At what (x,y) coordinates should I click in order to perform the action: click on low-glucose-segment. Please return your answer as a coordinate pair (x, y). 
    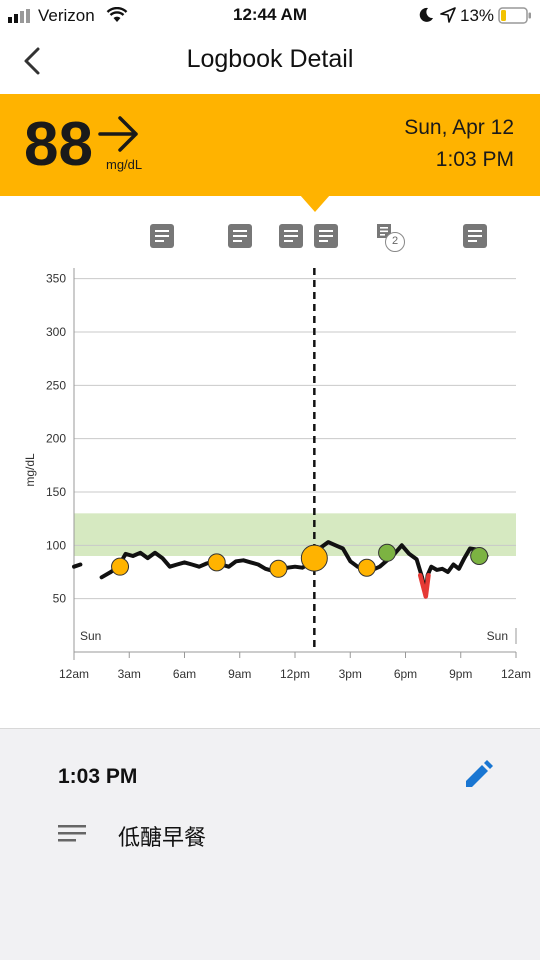
    Looking at the image, I should click on (424, 585).